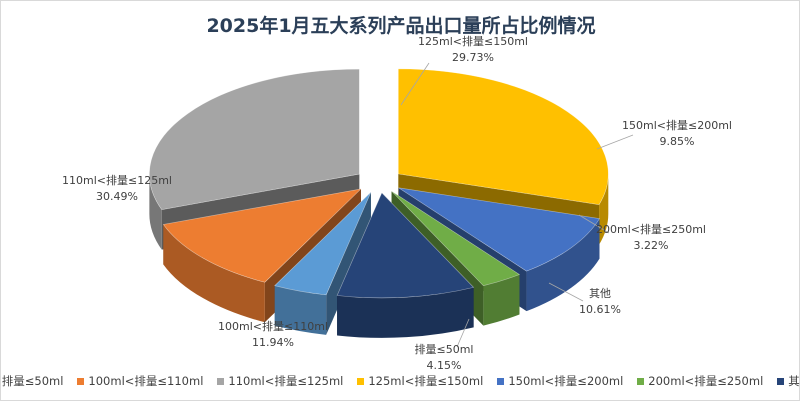 The width and height of the screenshot is (800, 401). I want to click on data-label-category-110ml-125ml: 110ml<排量≤125ml, so click(117, 180).